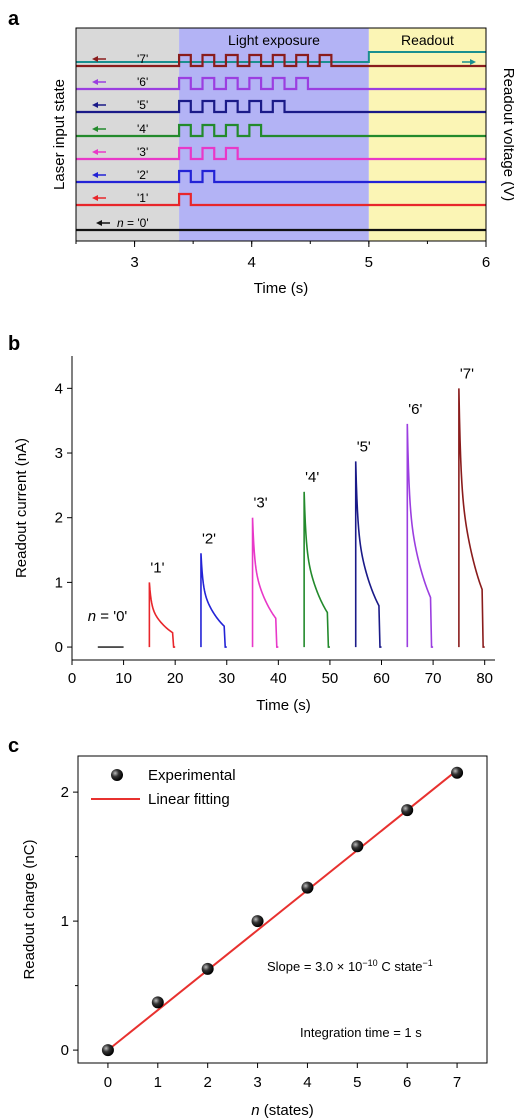 The image size is (514, 1119). Describe the element at coordinates (65, 1050) in the screenshot. I see `c-ytick-label-0: 0` at that location.